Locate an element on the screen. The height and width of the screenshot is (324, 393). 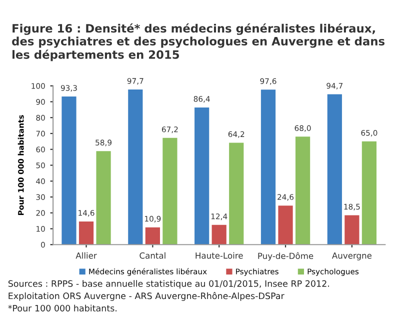
text: Exploitation ORS Auvergne - ARS Auvergne-Rhône-Alpes-DSPar is located at coordinates (146, 296).